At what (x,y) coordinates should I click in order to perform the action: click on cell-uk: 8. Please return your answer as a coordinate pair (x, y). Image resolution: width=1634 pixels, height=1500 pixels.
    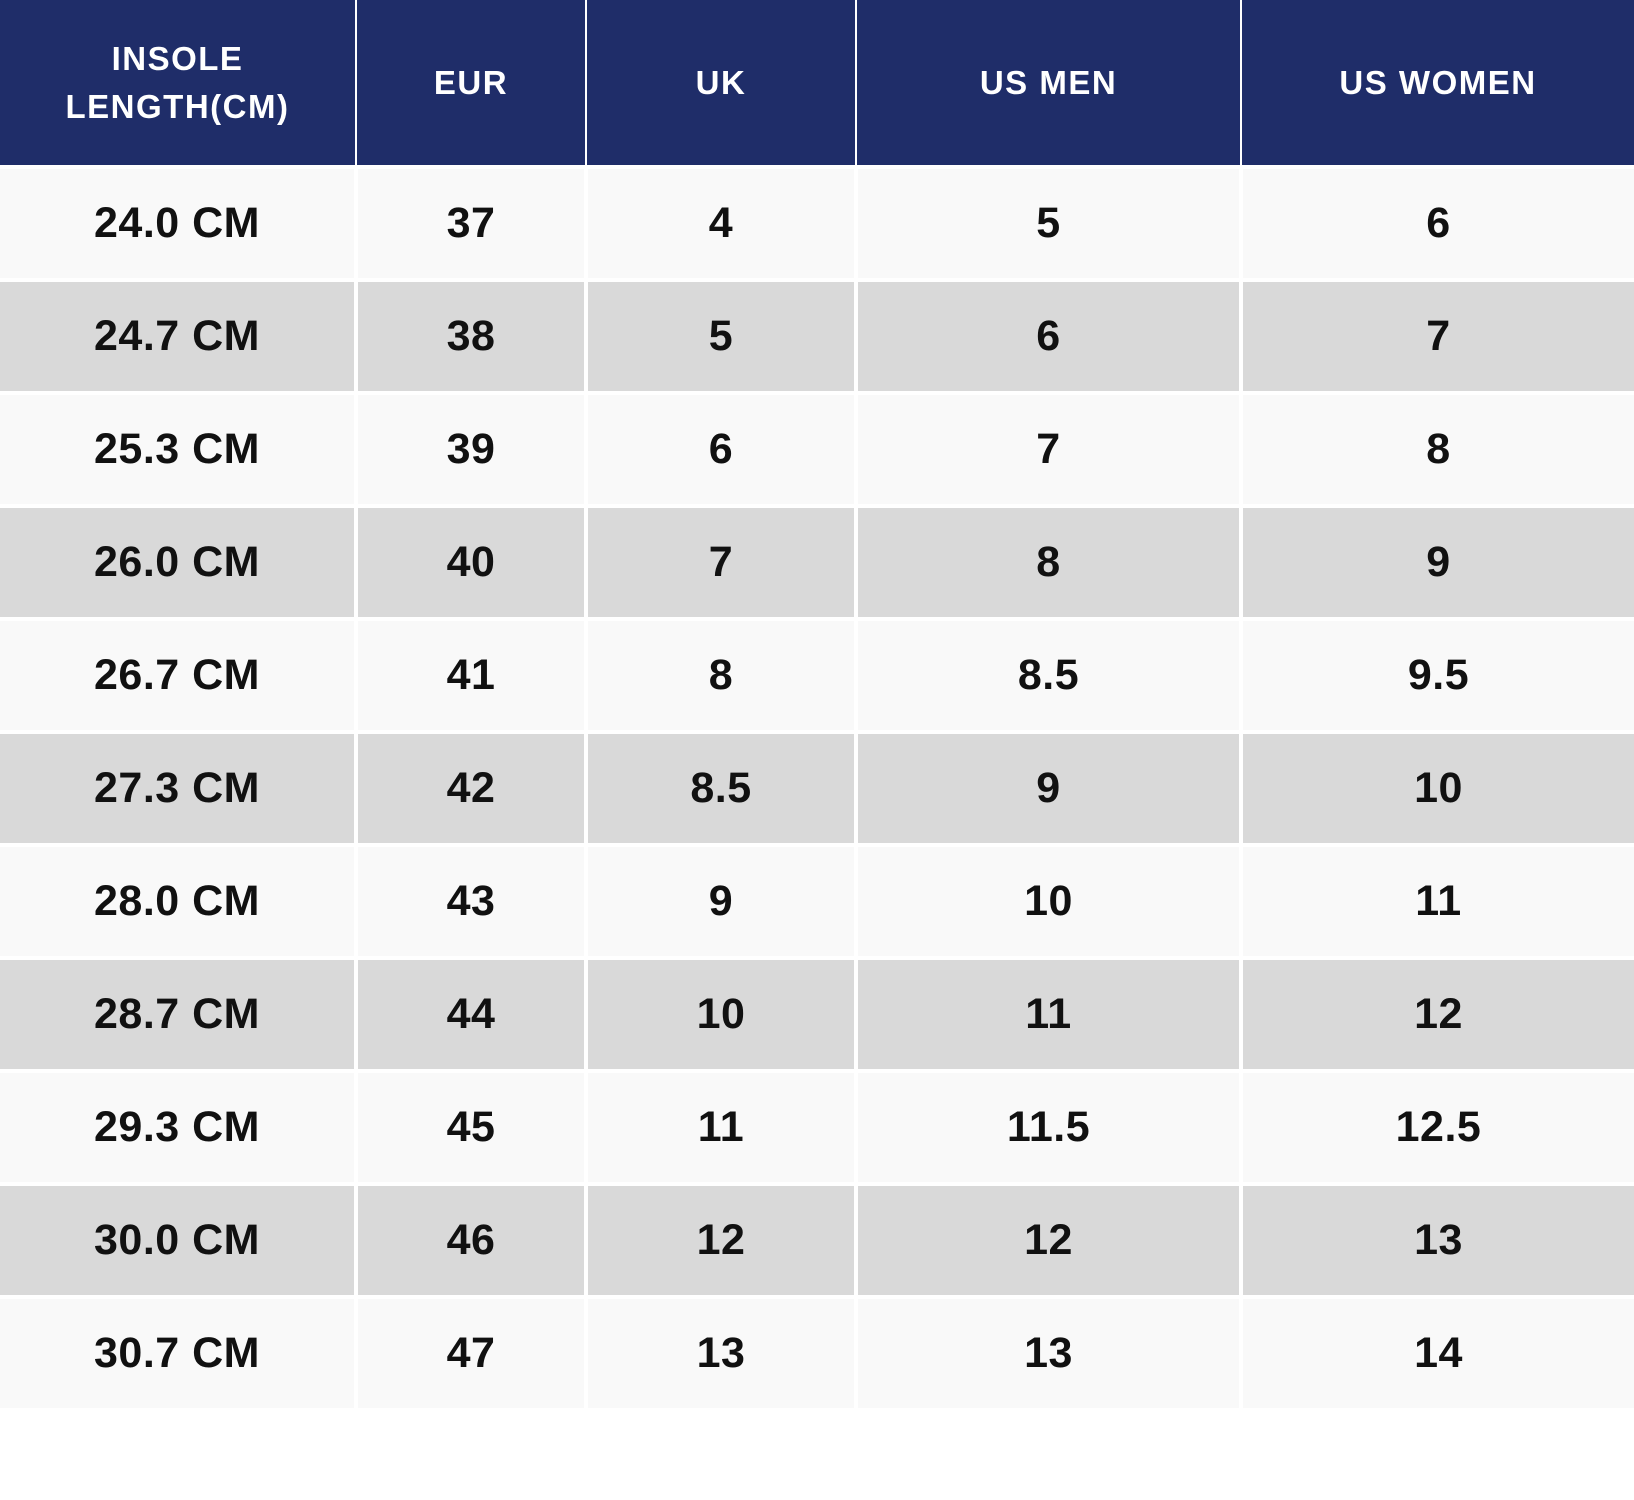
    Looking at the image, I should click on (722, 676).